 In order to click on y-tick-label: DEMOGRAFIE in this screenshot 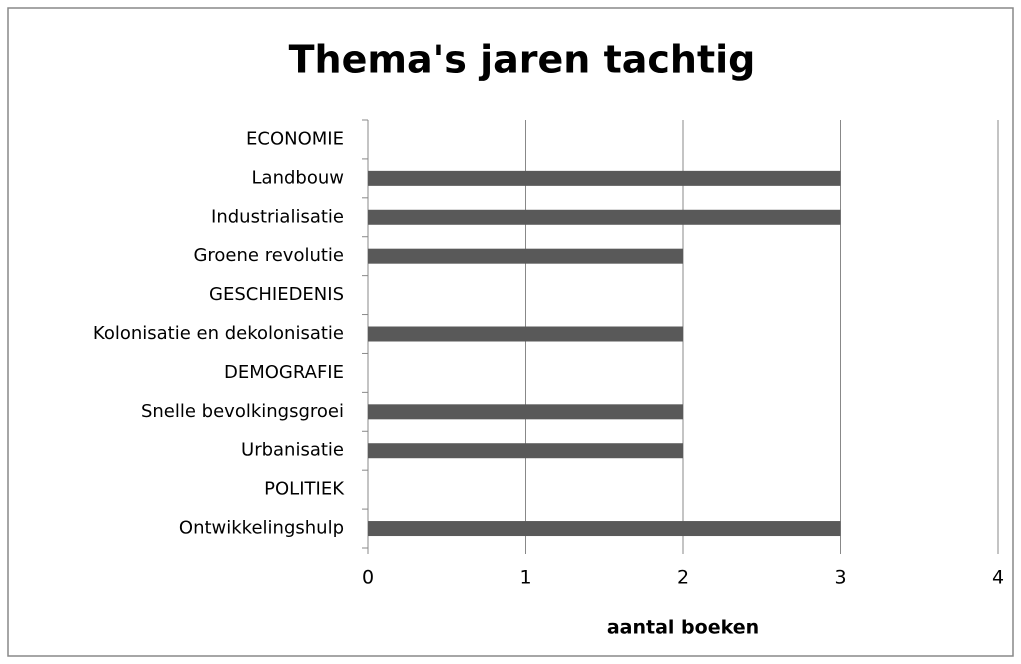, I will do `click(284, 372)`.